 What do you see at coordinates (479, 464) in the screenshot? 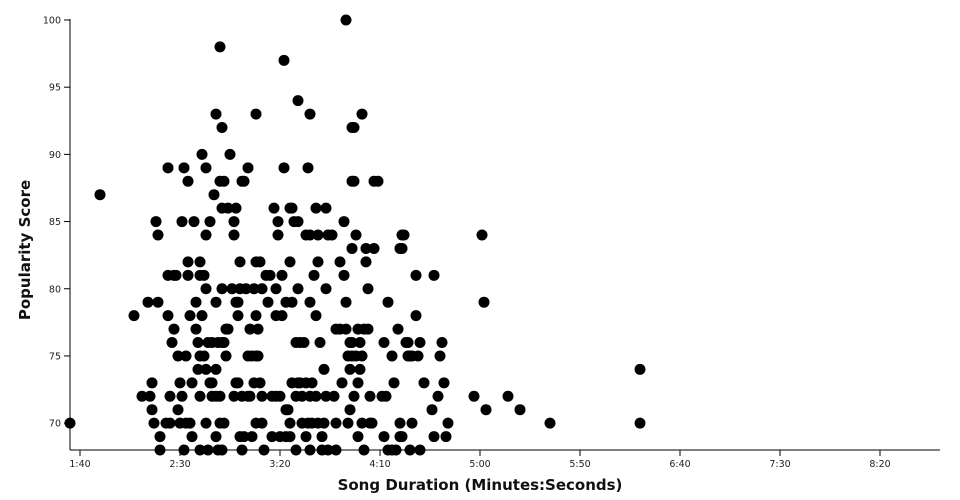
I see `x-tick-label: 5:00` at bounding box center [479, 464].